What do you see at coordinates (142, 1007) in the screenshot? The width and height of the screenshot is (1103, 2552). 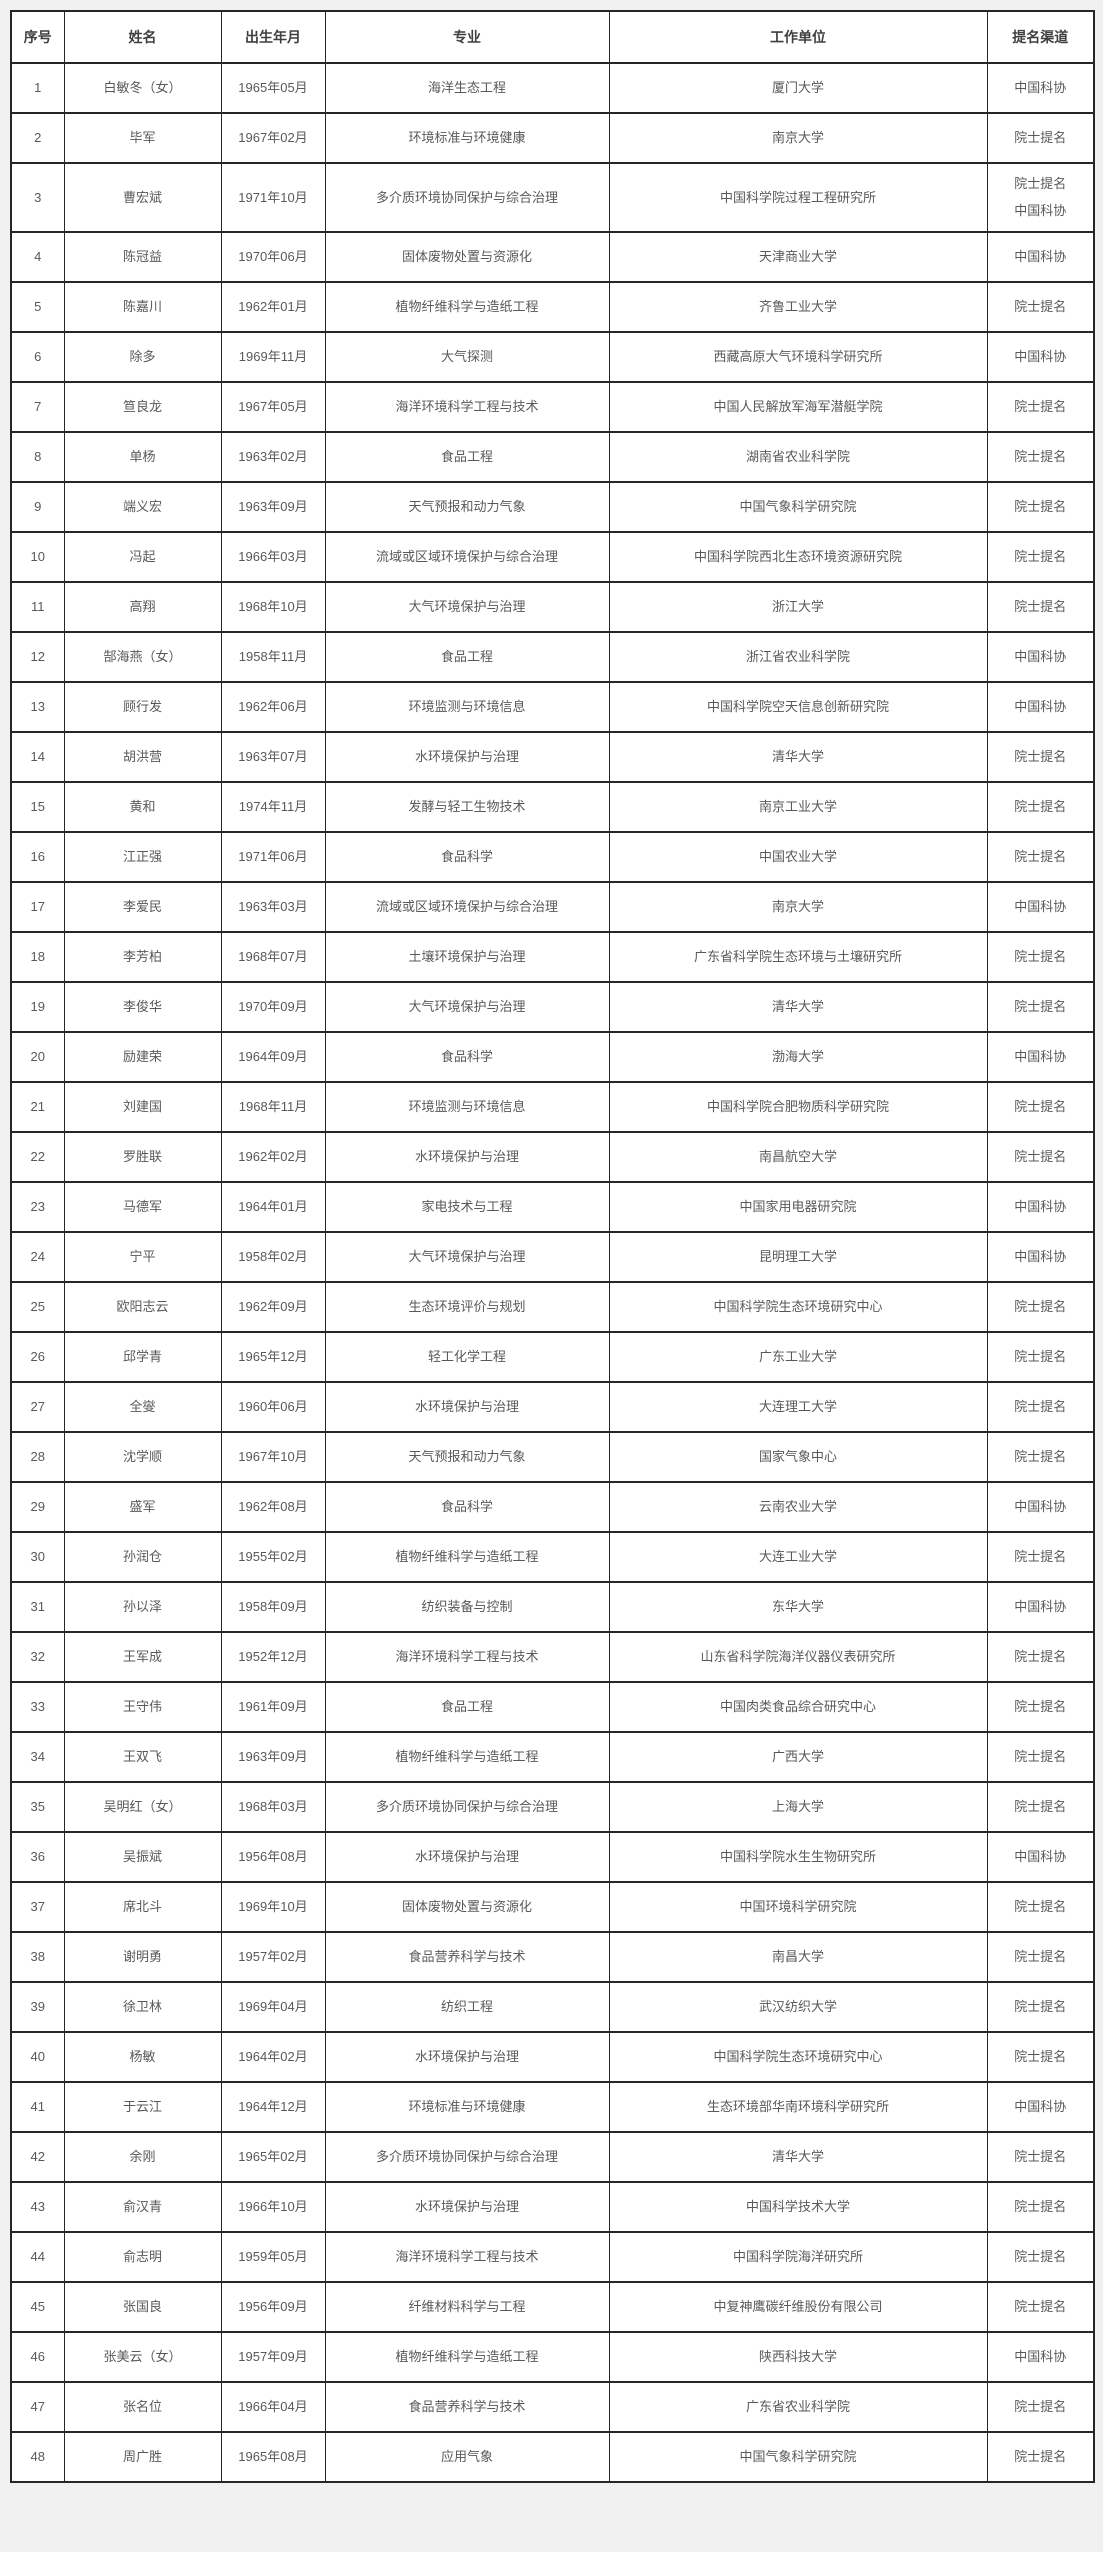 I see `cell-name: 李俊华` at bounding box center [142, 1007].